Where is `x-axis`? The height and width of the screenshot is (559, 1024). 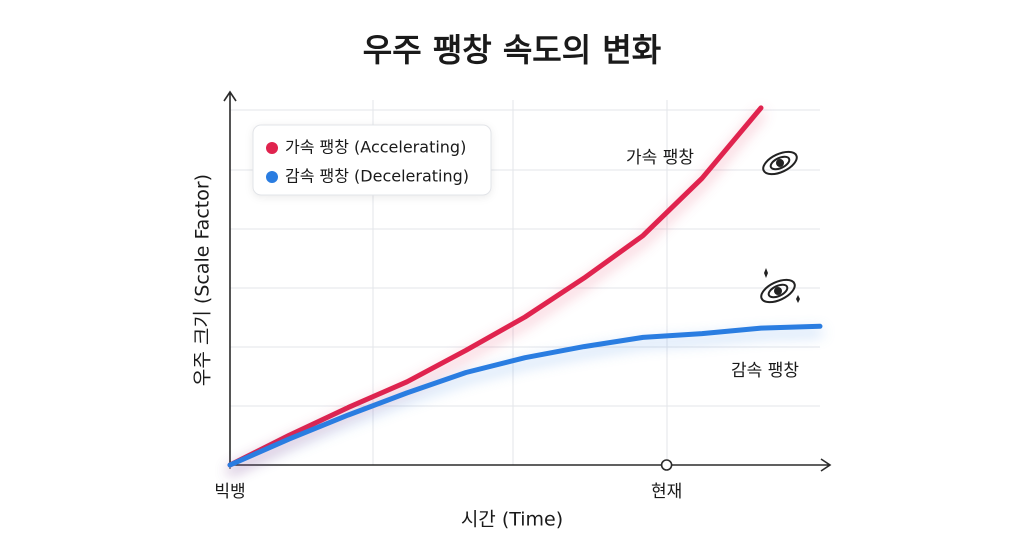 x-axis is located at coordinates (531, 465).